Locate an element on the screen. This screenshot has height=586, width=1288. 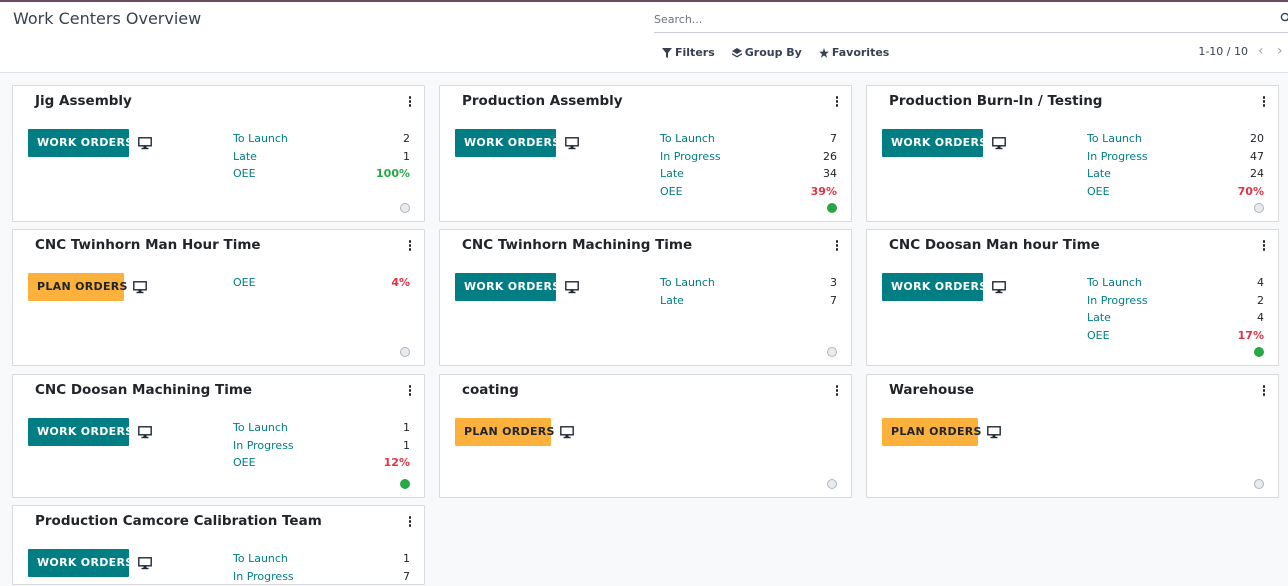
group-by-label: Group By is located at coordinates (773, 52).